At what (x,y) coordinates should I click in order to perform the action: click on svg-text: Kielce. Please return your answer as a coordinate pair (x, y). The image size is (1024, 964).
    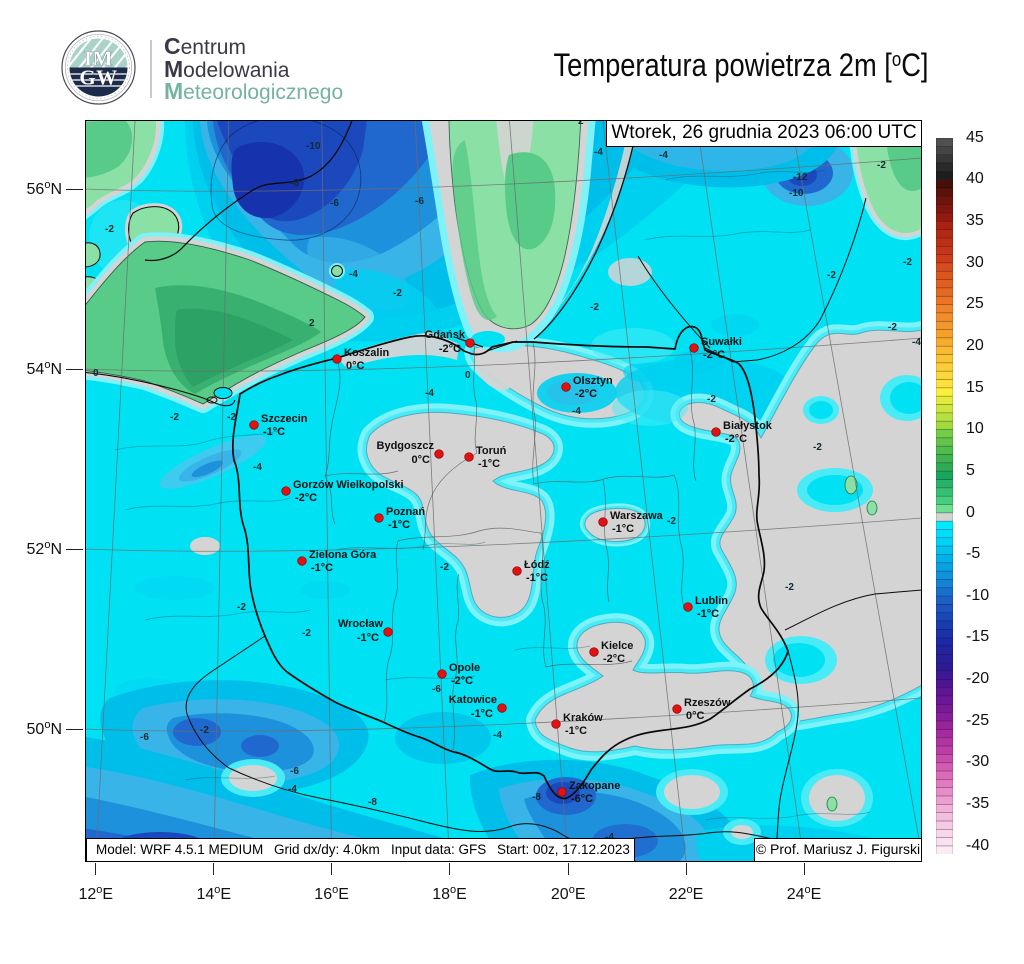
    Looking at the image, I should click on (617, 646).